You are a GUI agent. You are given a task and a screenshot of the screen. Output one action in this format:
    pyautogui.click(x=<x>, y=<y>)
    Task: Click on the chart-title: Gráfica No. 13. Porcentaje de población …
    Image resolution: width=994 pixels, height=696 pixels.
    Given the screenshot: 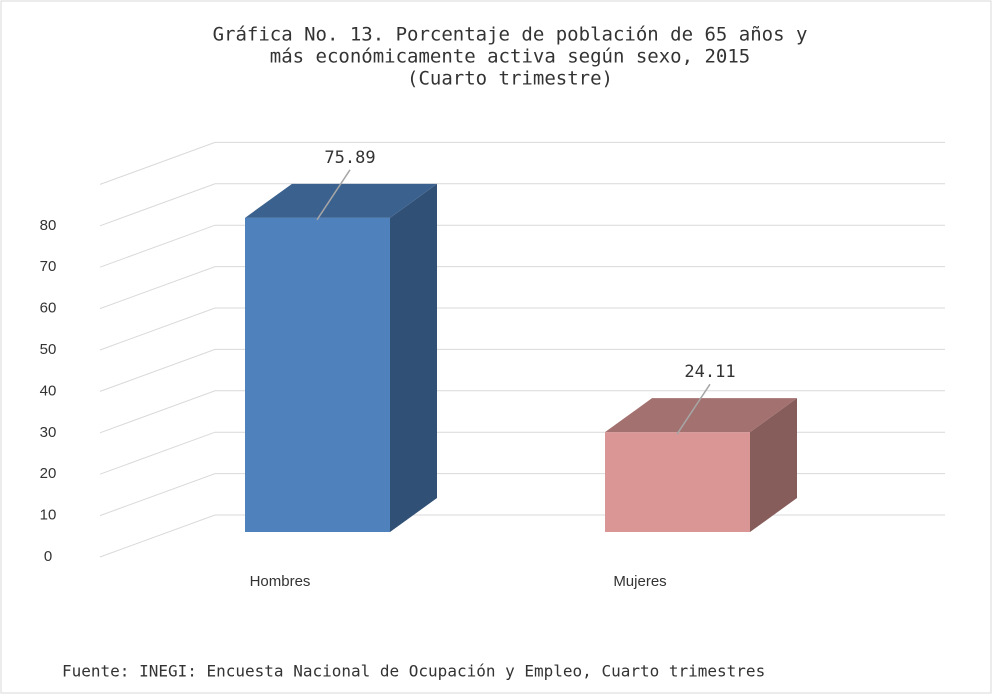 What is the action you would take?
    pyautogui.click(x=510, y=35)
    